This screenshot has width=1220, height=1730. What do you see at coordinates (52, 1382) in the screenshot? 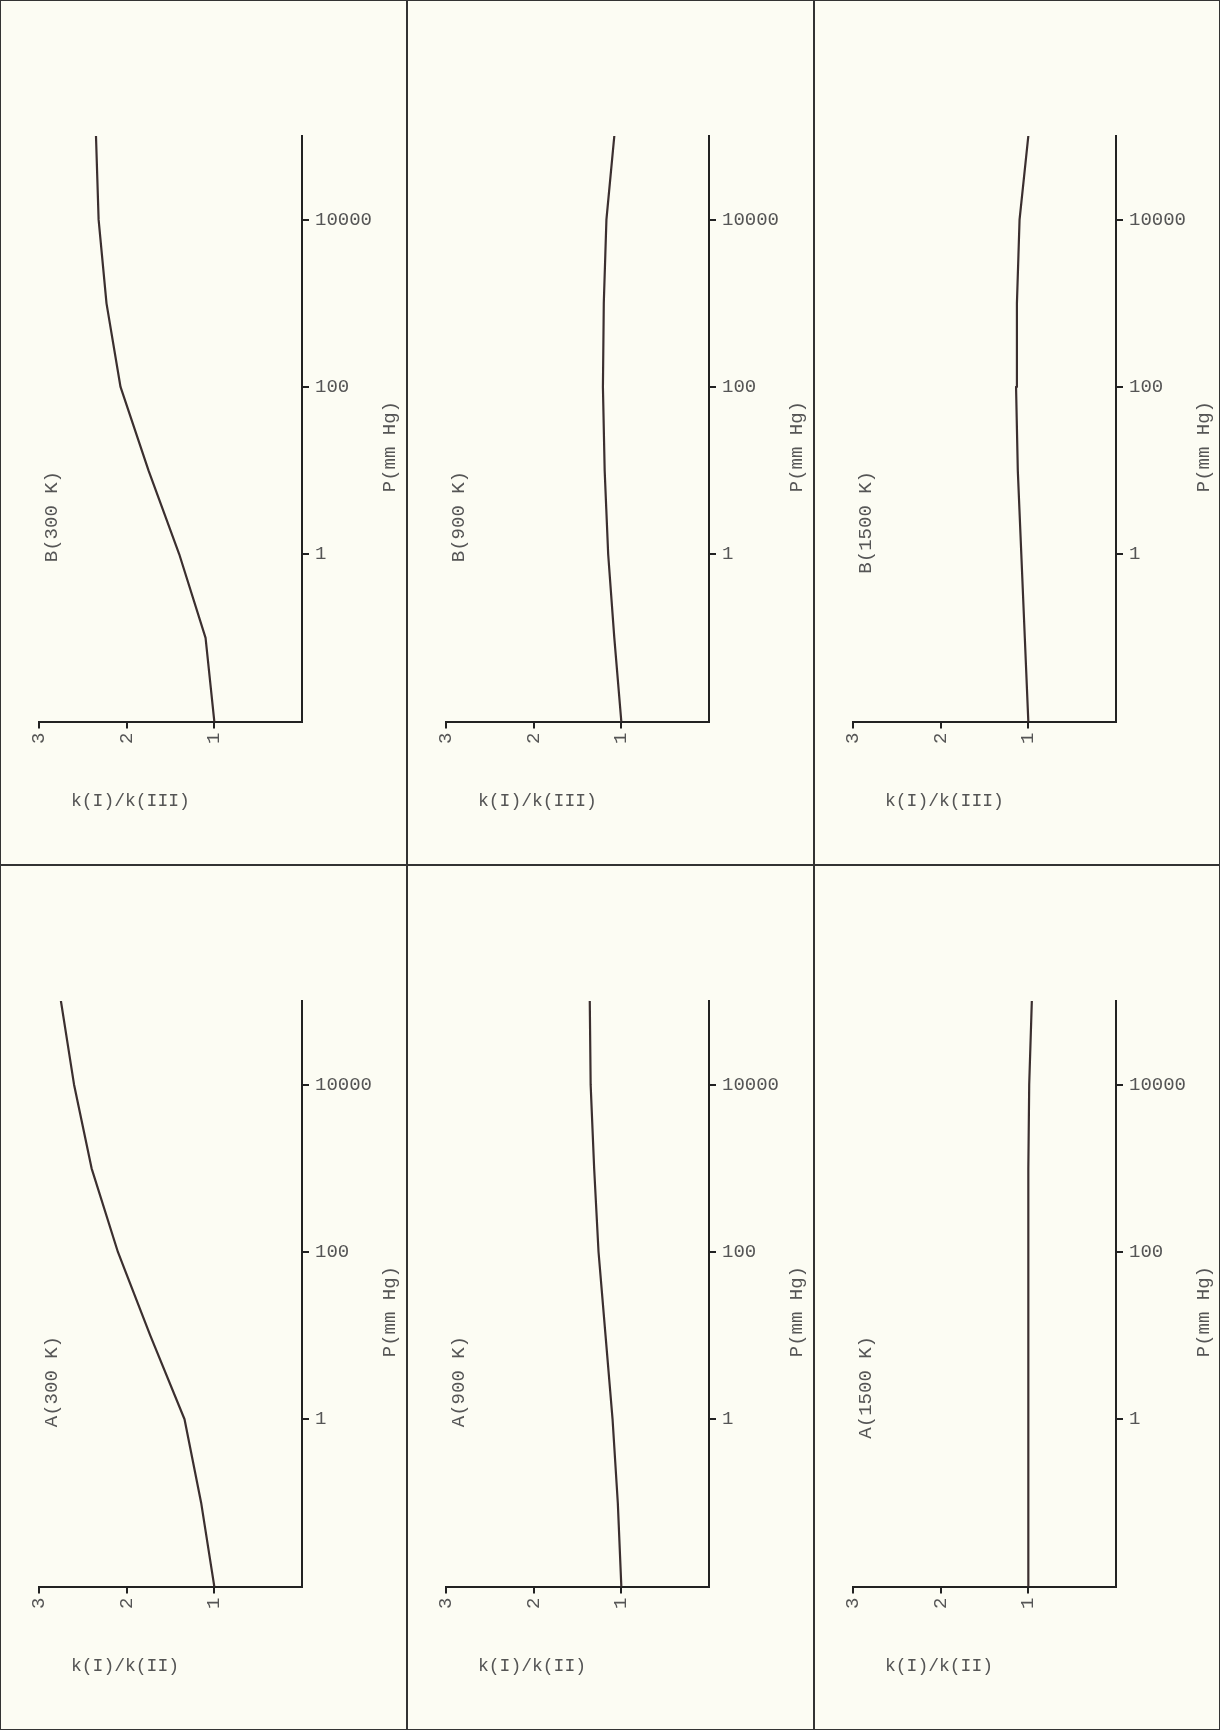
I see `text: A(300 K)` at bounding box center [52, 1382].